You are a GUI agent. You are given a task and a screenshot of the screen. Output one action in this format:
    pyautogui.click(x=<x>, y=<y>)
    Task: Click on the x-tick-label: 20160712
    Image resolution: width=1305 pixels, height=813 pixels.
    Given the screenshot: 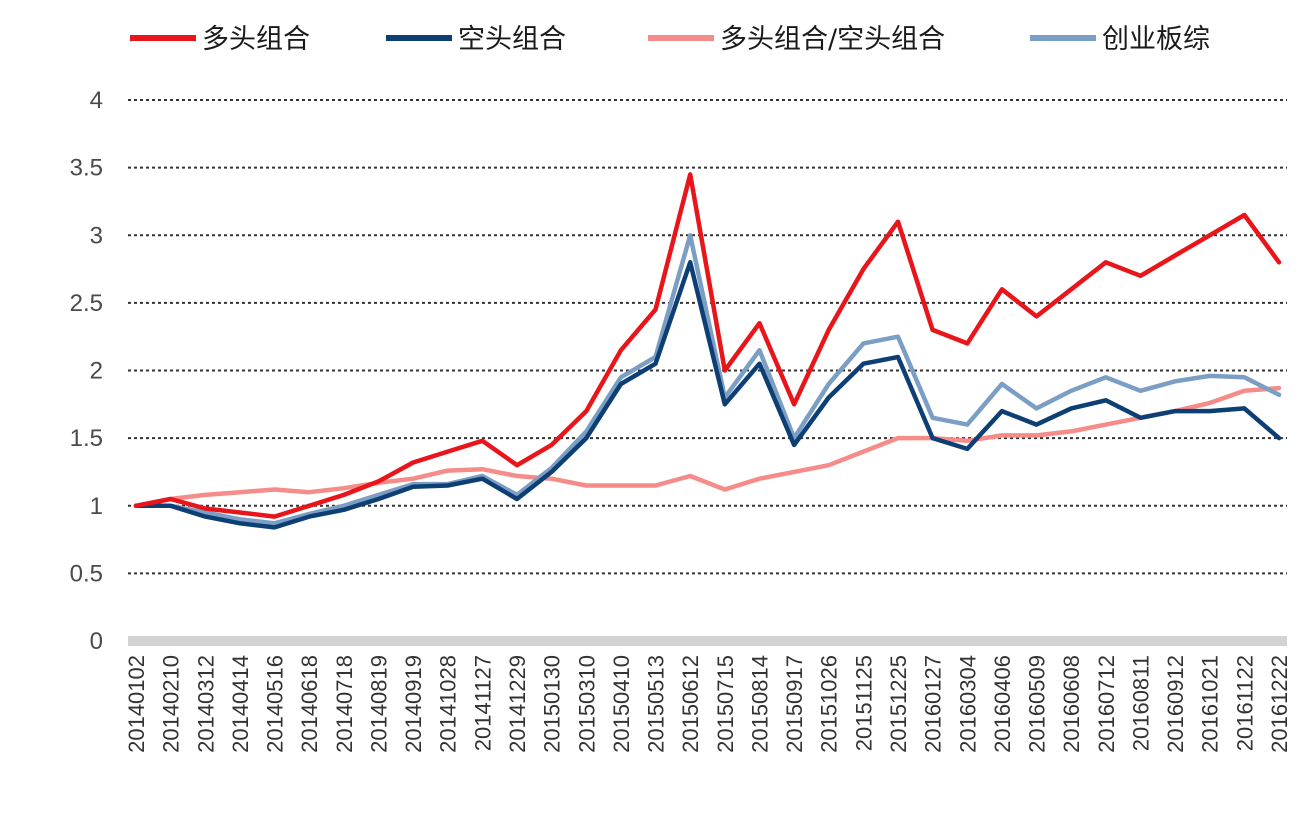 What is the action you would take?
    pyautogui.click(x=1106, y=704)
    